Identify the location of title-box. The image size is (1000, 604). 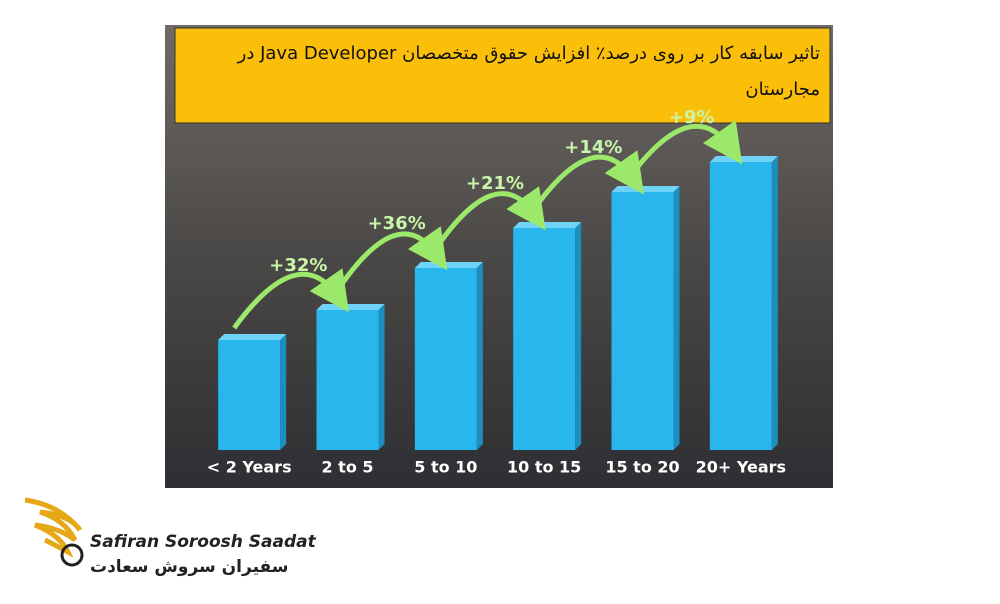
(502, 75).